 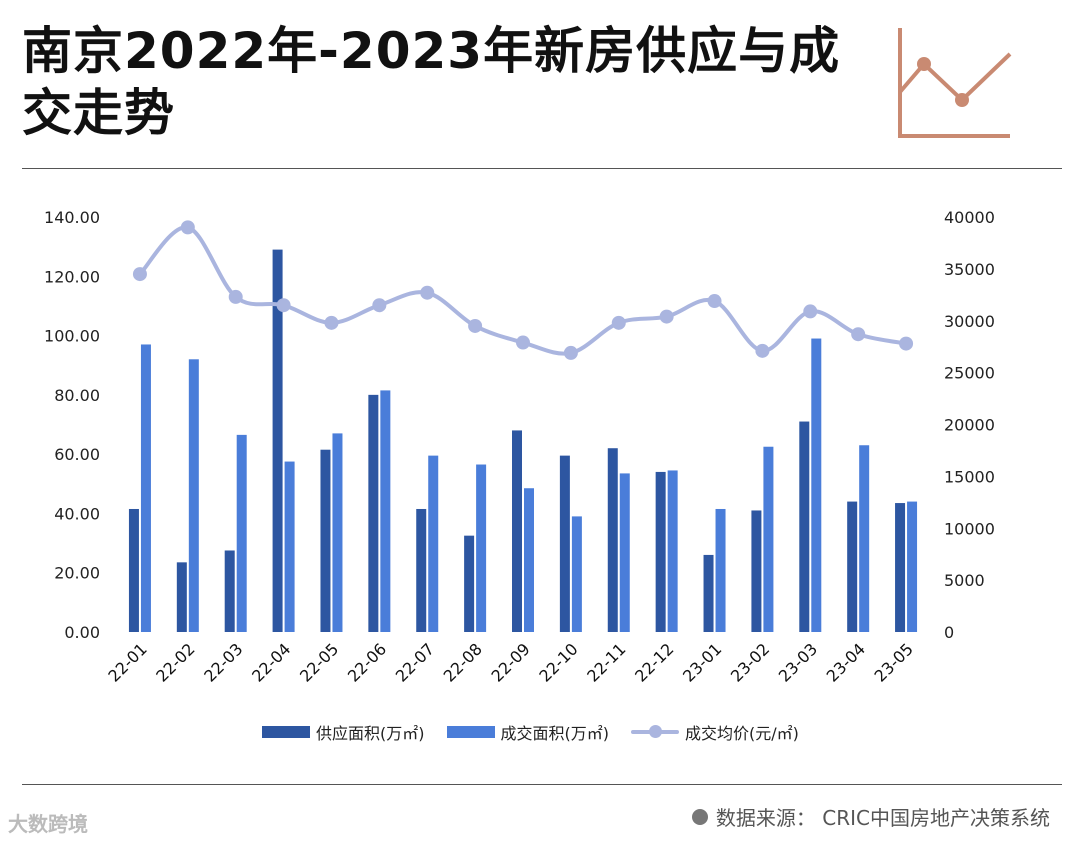 What do you see at coordinates (955, 83) in the screenshot?
I see `line-chart-icon` at bounding box center [955, 83].